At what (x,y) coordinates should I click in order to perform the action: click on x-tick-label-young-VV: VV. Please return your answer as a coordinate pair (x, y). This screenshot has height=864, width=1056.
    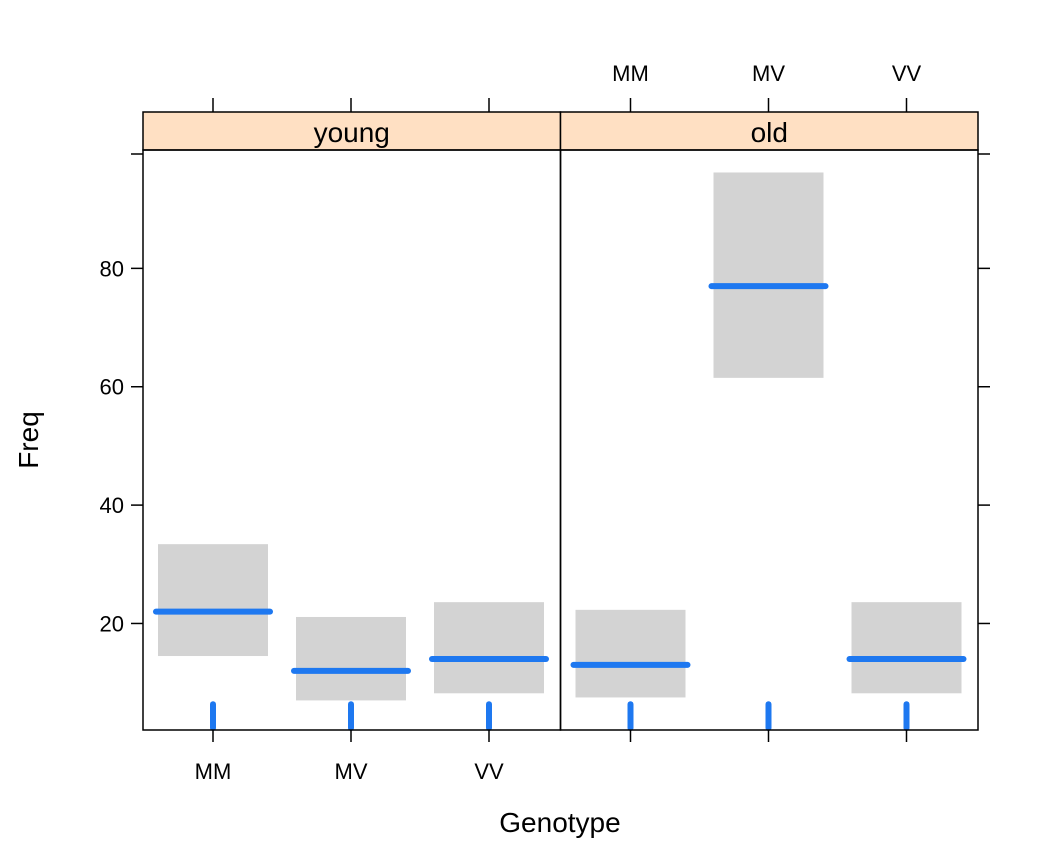
    Looking at the image, I should click on (489, 771).